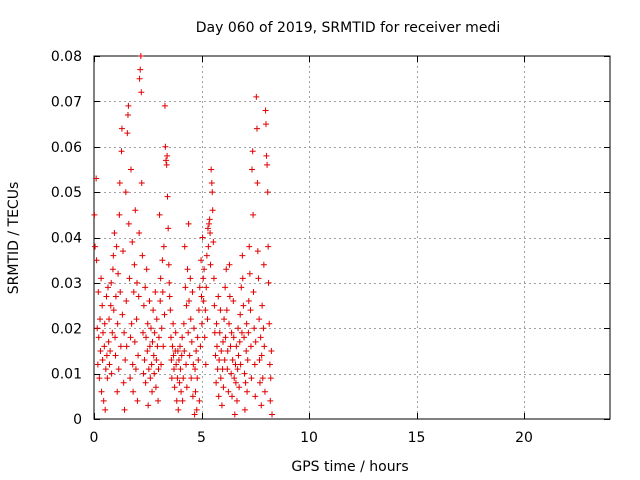 The height and width of the screenshot is (480, 640). Describe the element at coordinates (94, 438) in the screenshot. I see `x-tick-label: 0` at that location.